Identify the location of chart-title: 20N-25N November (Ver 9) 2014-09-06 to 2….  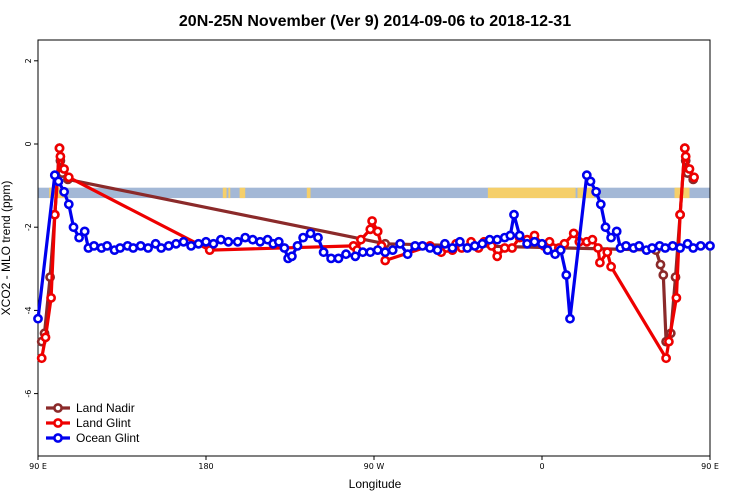
(375, 21).